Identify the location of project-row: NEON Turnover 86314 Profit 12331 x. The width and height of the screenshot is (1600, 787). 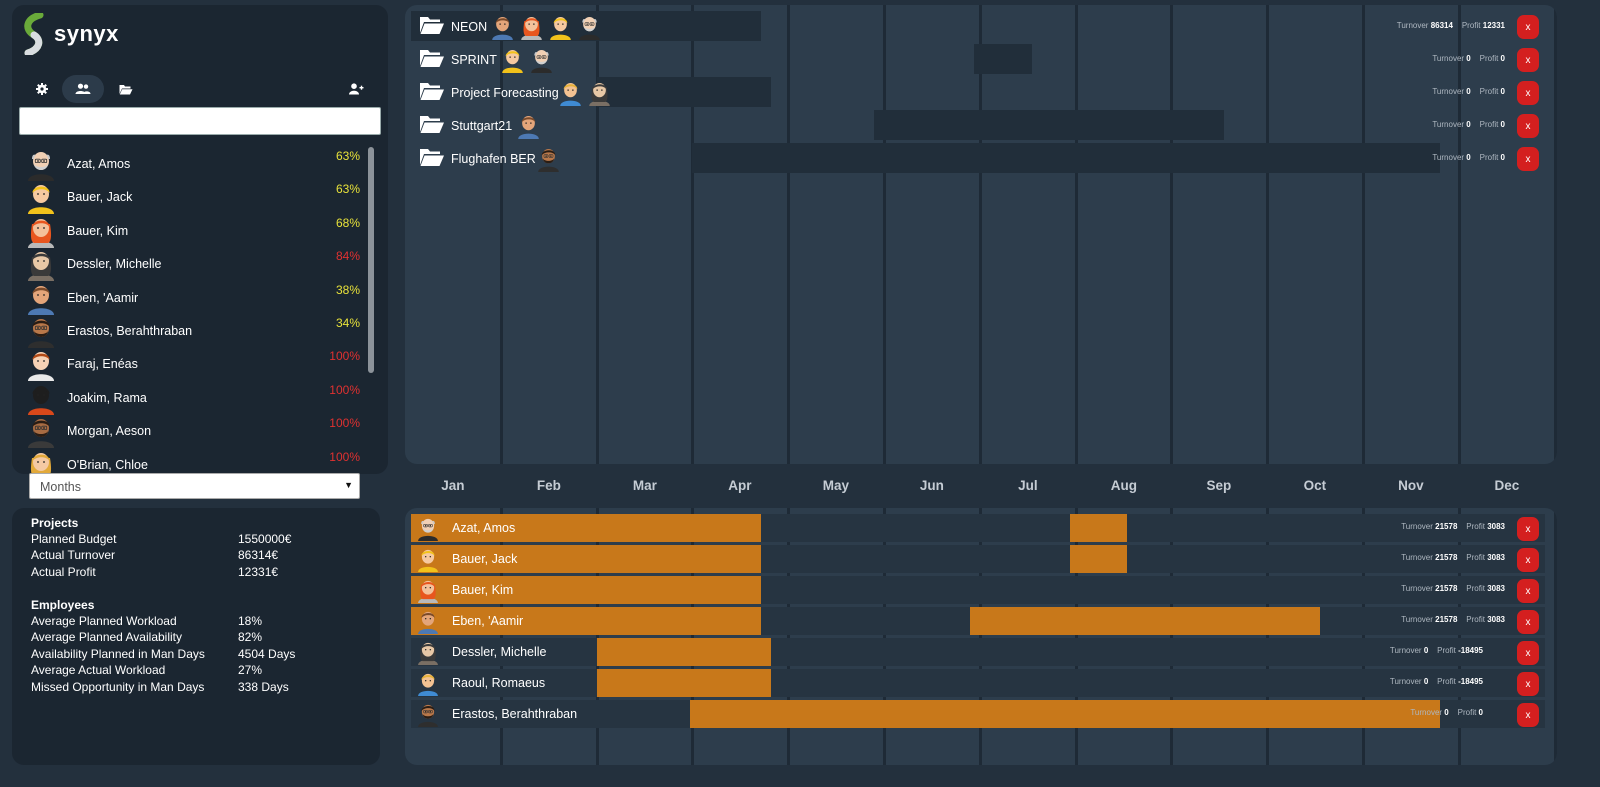
(981, 26).